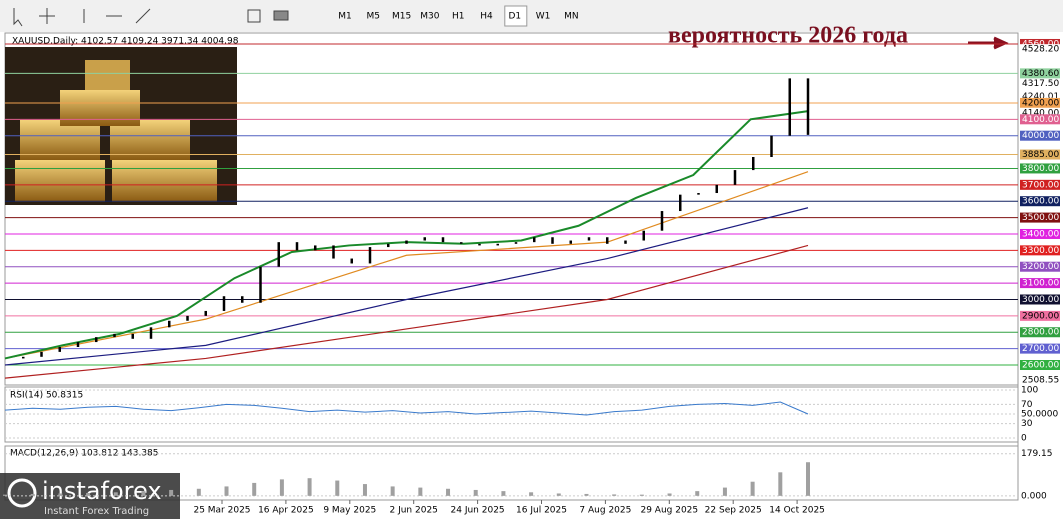 This screenshot has width=1063, height=523. Describe the element at coordinates (1040, 120) in the screenshot. I see `price-label: 4100.00` at that location.